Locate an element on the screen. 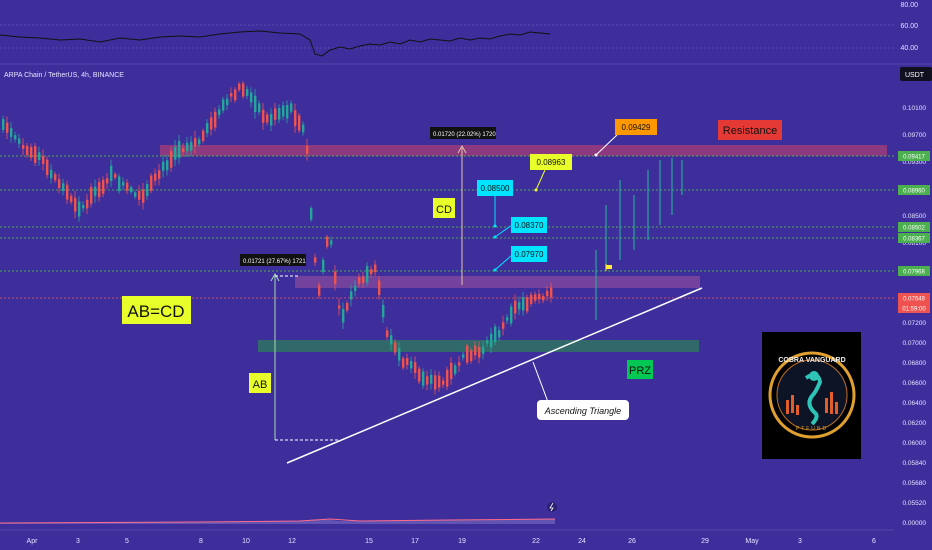  target-4-text: 0.09429 is located at coordinates (636, 127).